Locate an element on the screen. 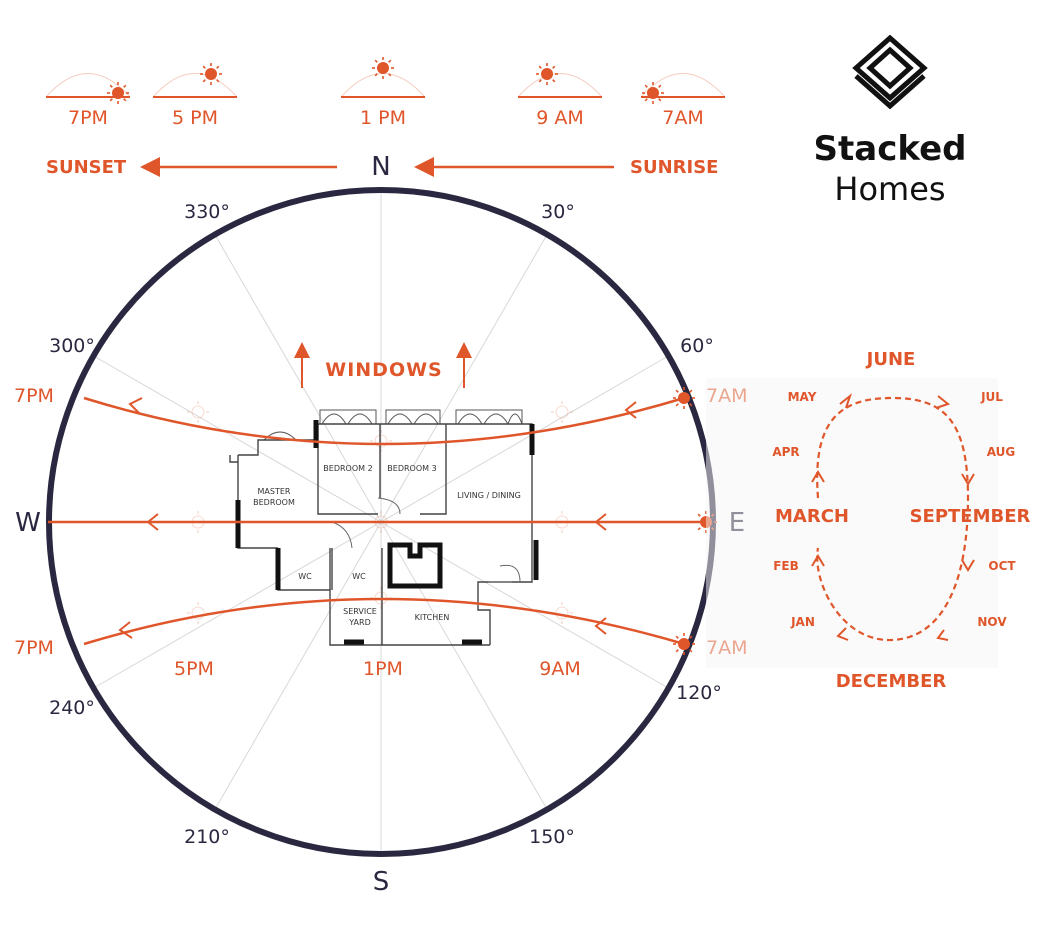 The image size is (1058, 944). summer-sun-path is located at coordinates (384, 421).